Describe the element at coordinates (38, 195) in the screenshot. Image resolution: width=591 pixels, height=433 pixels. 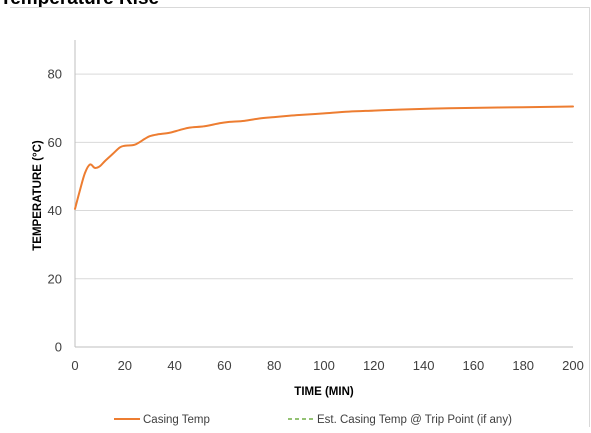
I see `y-axis-title: TEMPERATURE (°C)` at that location.